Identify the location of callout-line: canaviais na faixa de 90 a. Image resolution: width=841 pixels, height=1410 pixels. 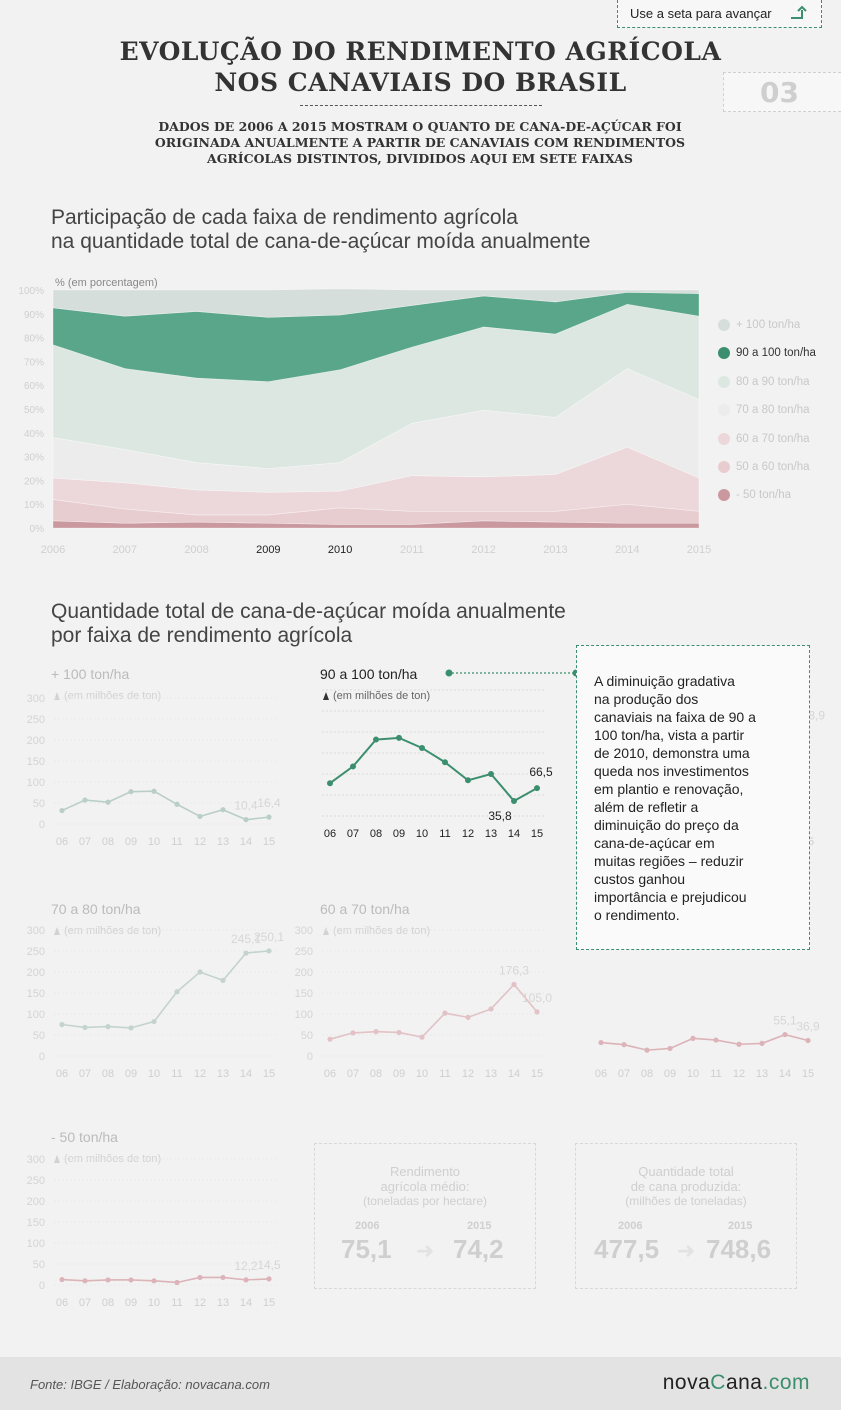
(675, 717).